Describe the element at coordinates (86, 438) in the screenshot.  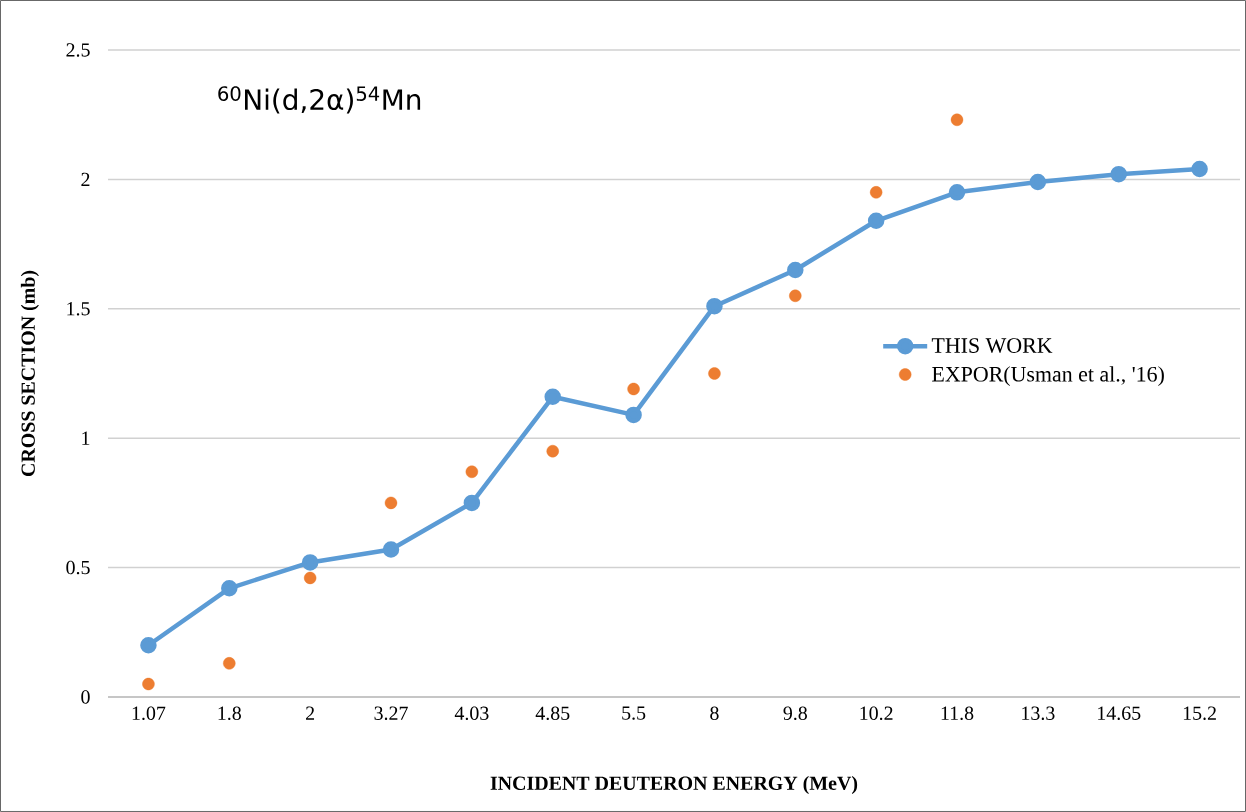
I see `y-tick-label: 1` at that location.